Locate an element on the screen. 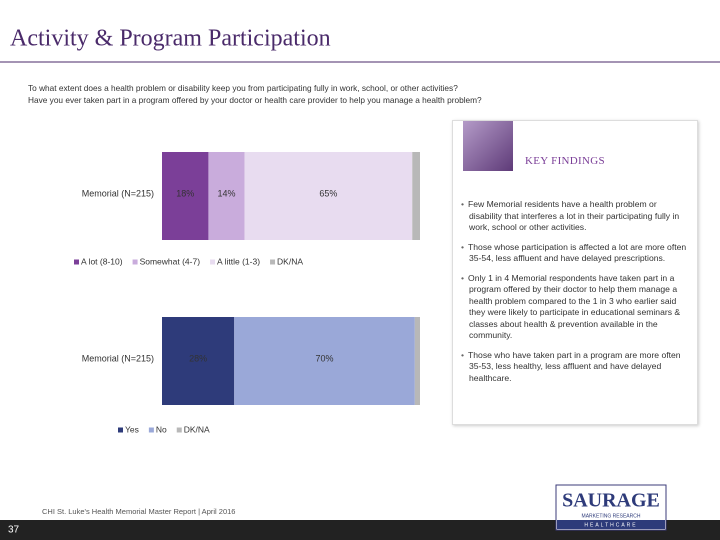  logo-tagline: MARKETING RESEARCH is located at coordinates (611, 516).